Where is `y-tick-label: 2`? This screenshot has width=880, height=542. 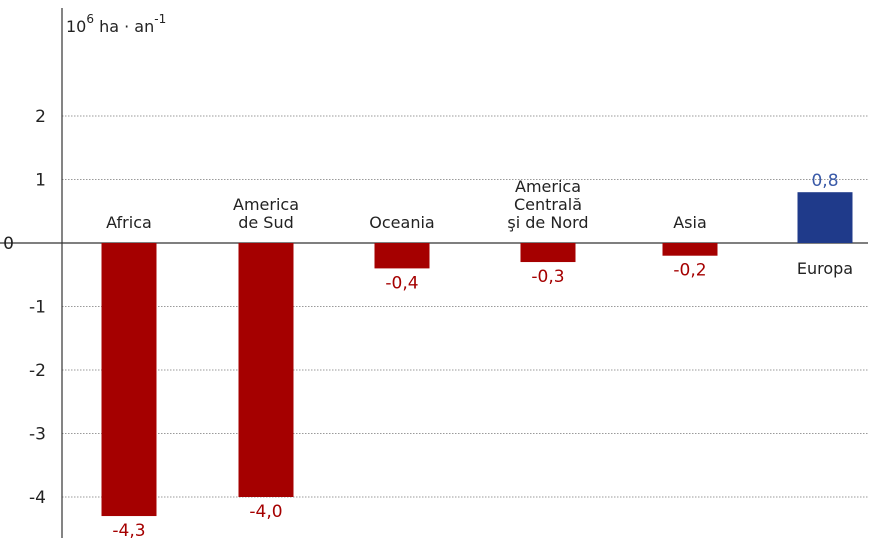
y-tick-label: 2 is located at coordinates (40, 117).